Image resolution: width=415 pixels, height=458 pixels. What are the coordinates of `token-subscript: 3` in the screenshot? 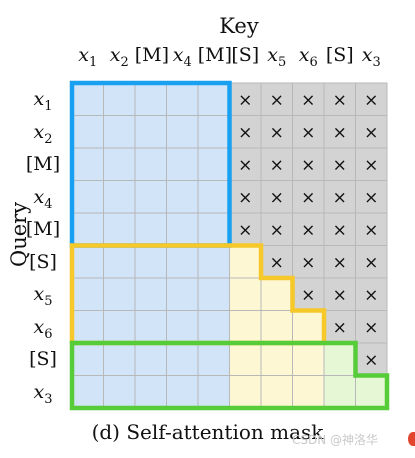 It's located at (48, 399).